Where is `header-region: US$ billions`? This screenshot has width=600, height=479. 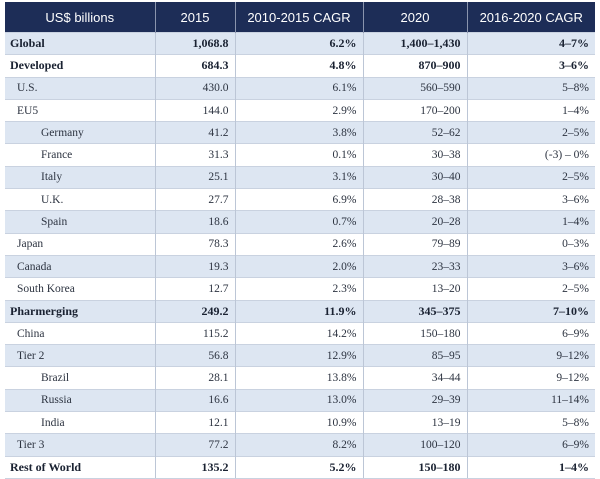 header-region: US$ billions is located at coordinates (80, 17).